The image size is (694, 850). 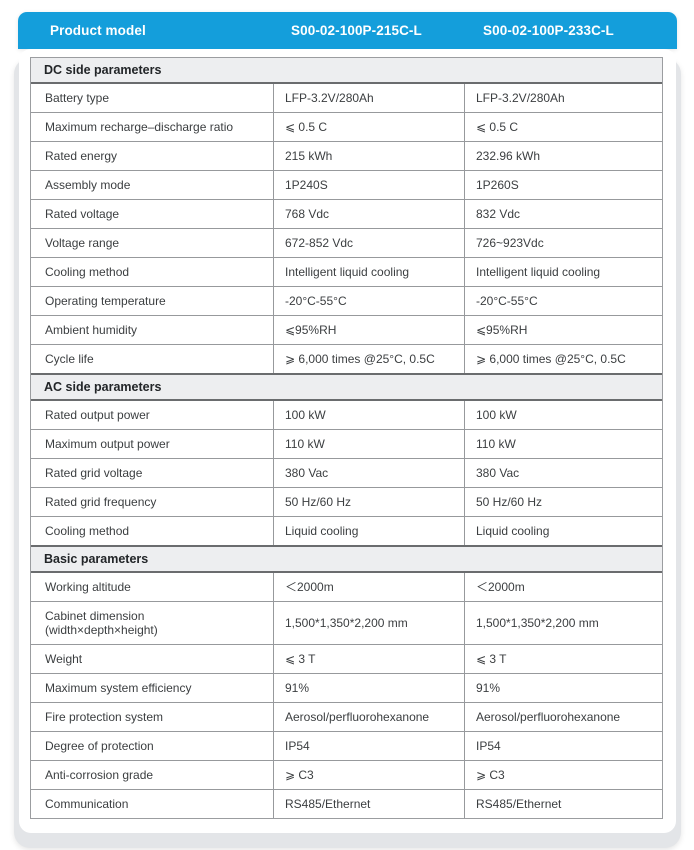 I want to click on param-value-model-a: 91%, so click(x=368, y=688).